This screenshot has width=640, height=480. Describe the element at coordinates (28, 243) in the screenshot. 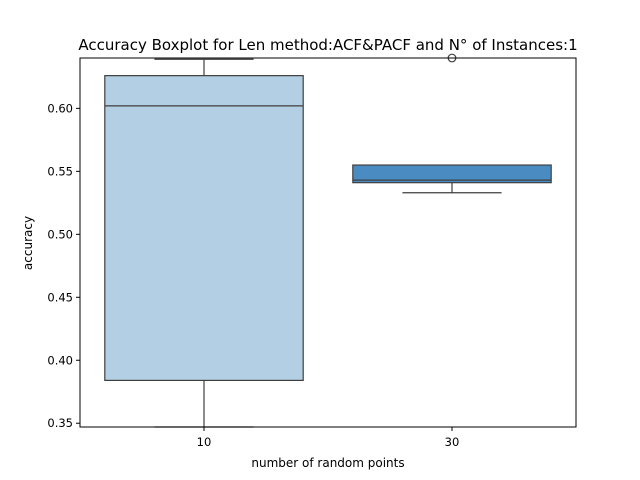

I see `y-axis-label: accuracy` at that location.